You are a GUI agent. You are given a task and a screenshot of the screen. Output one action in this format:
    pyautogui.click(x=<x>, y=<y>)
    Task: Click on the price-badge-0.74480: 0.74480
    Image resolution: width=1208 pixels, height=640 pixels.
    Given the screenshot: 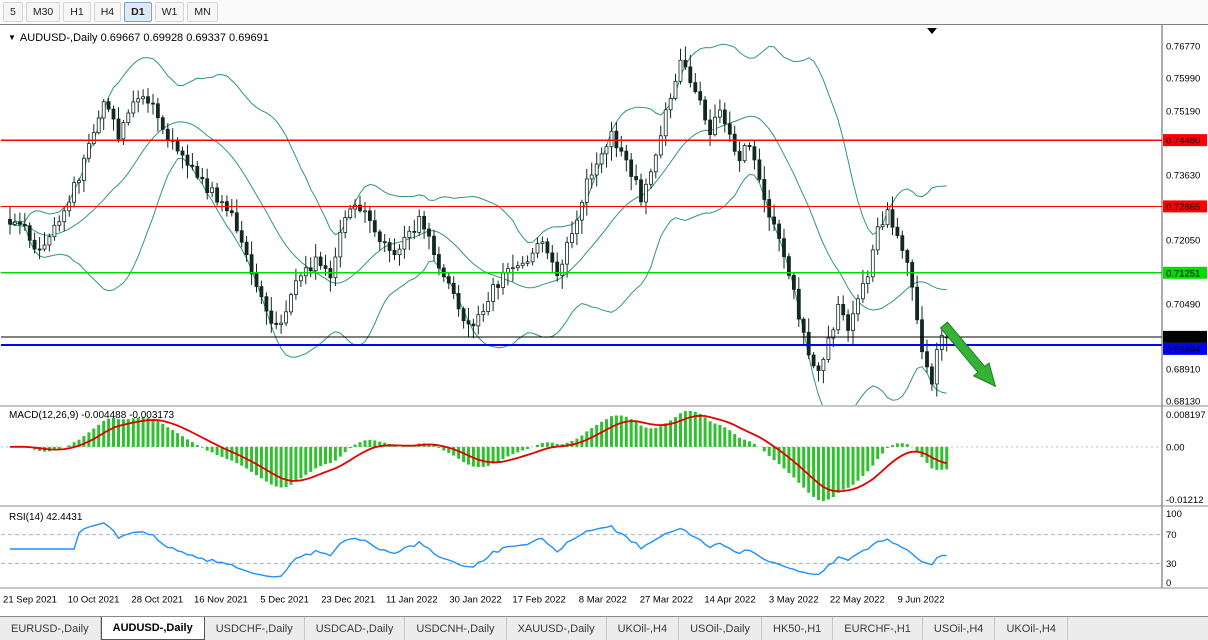 What is the action you would take?
    pyautogui.click(x=1185, y=140)
    